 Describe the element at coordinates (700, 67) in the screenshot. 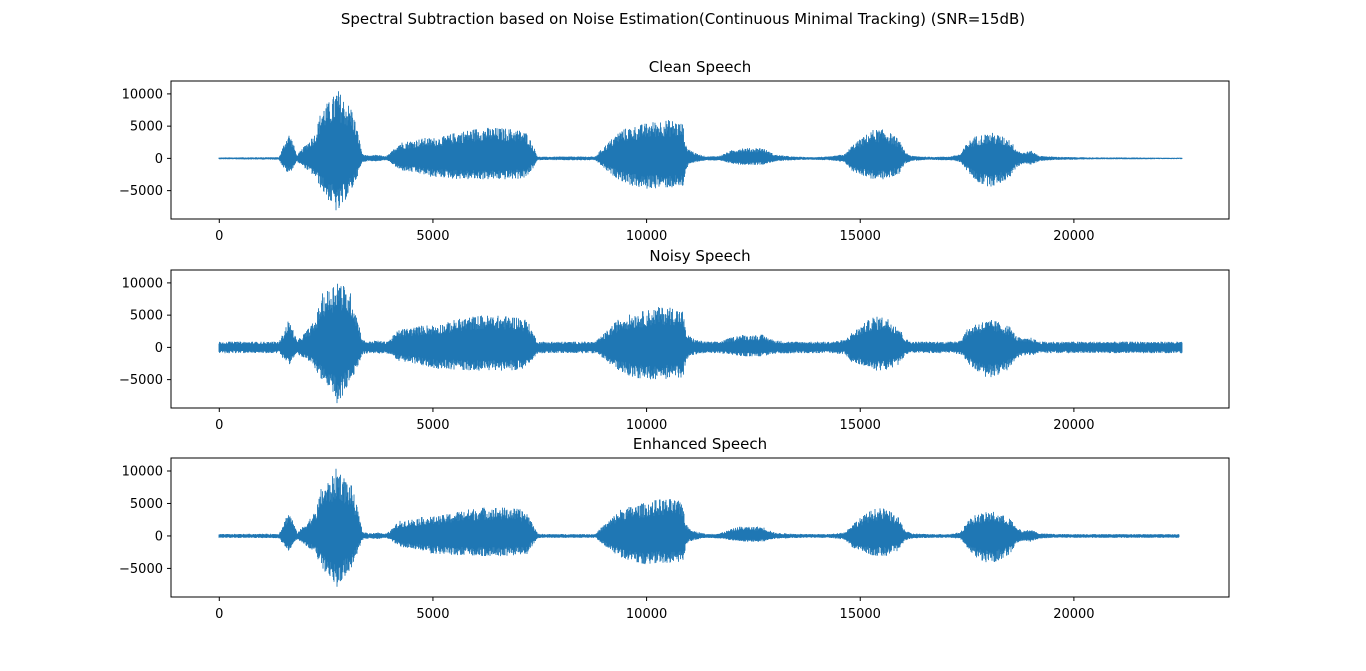

I see `subplot-title-clean-speech: Clean Speech` at that location.